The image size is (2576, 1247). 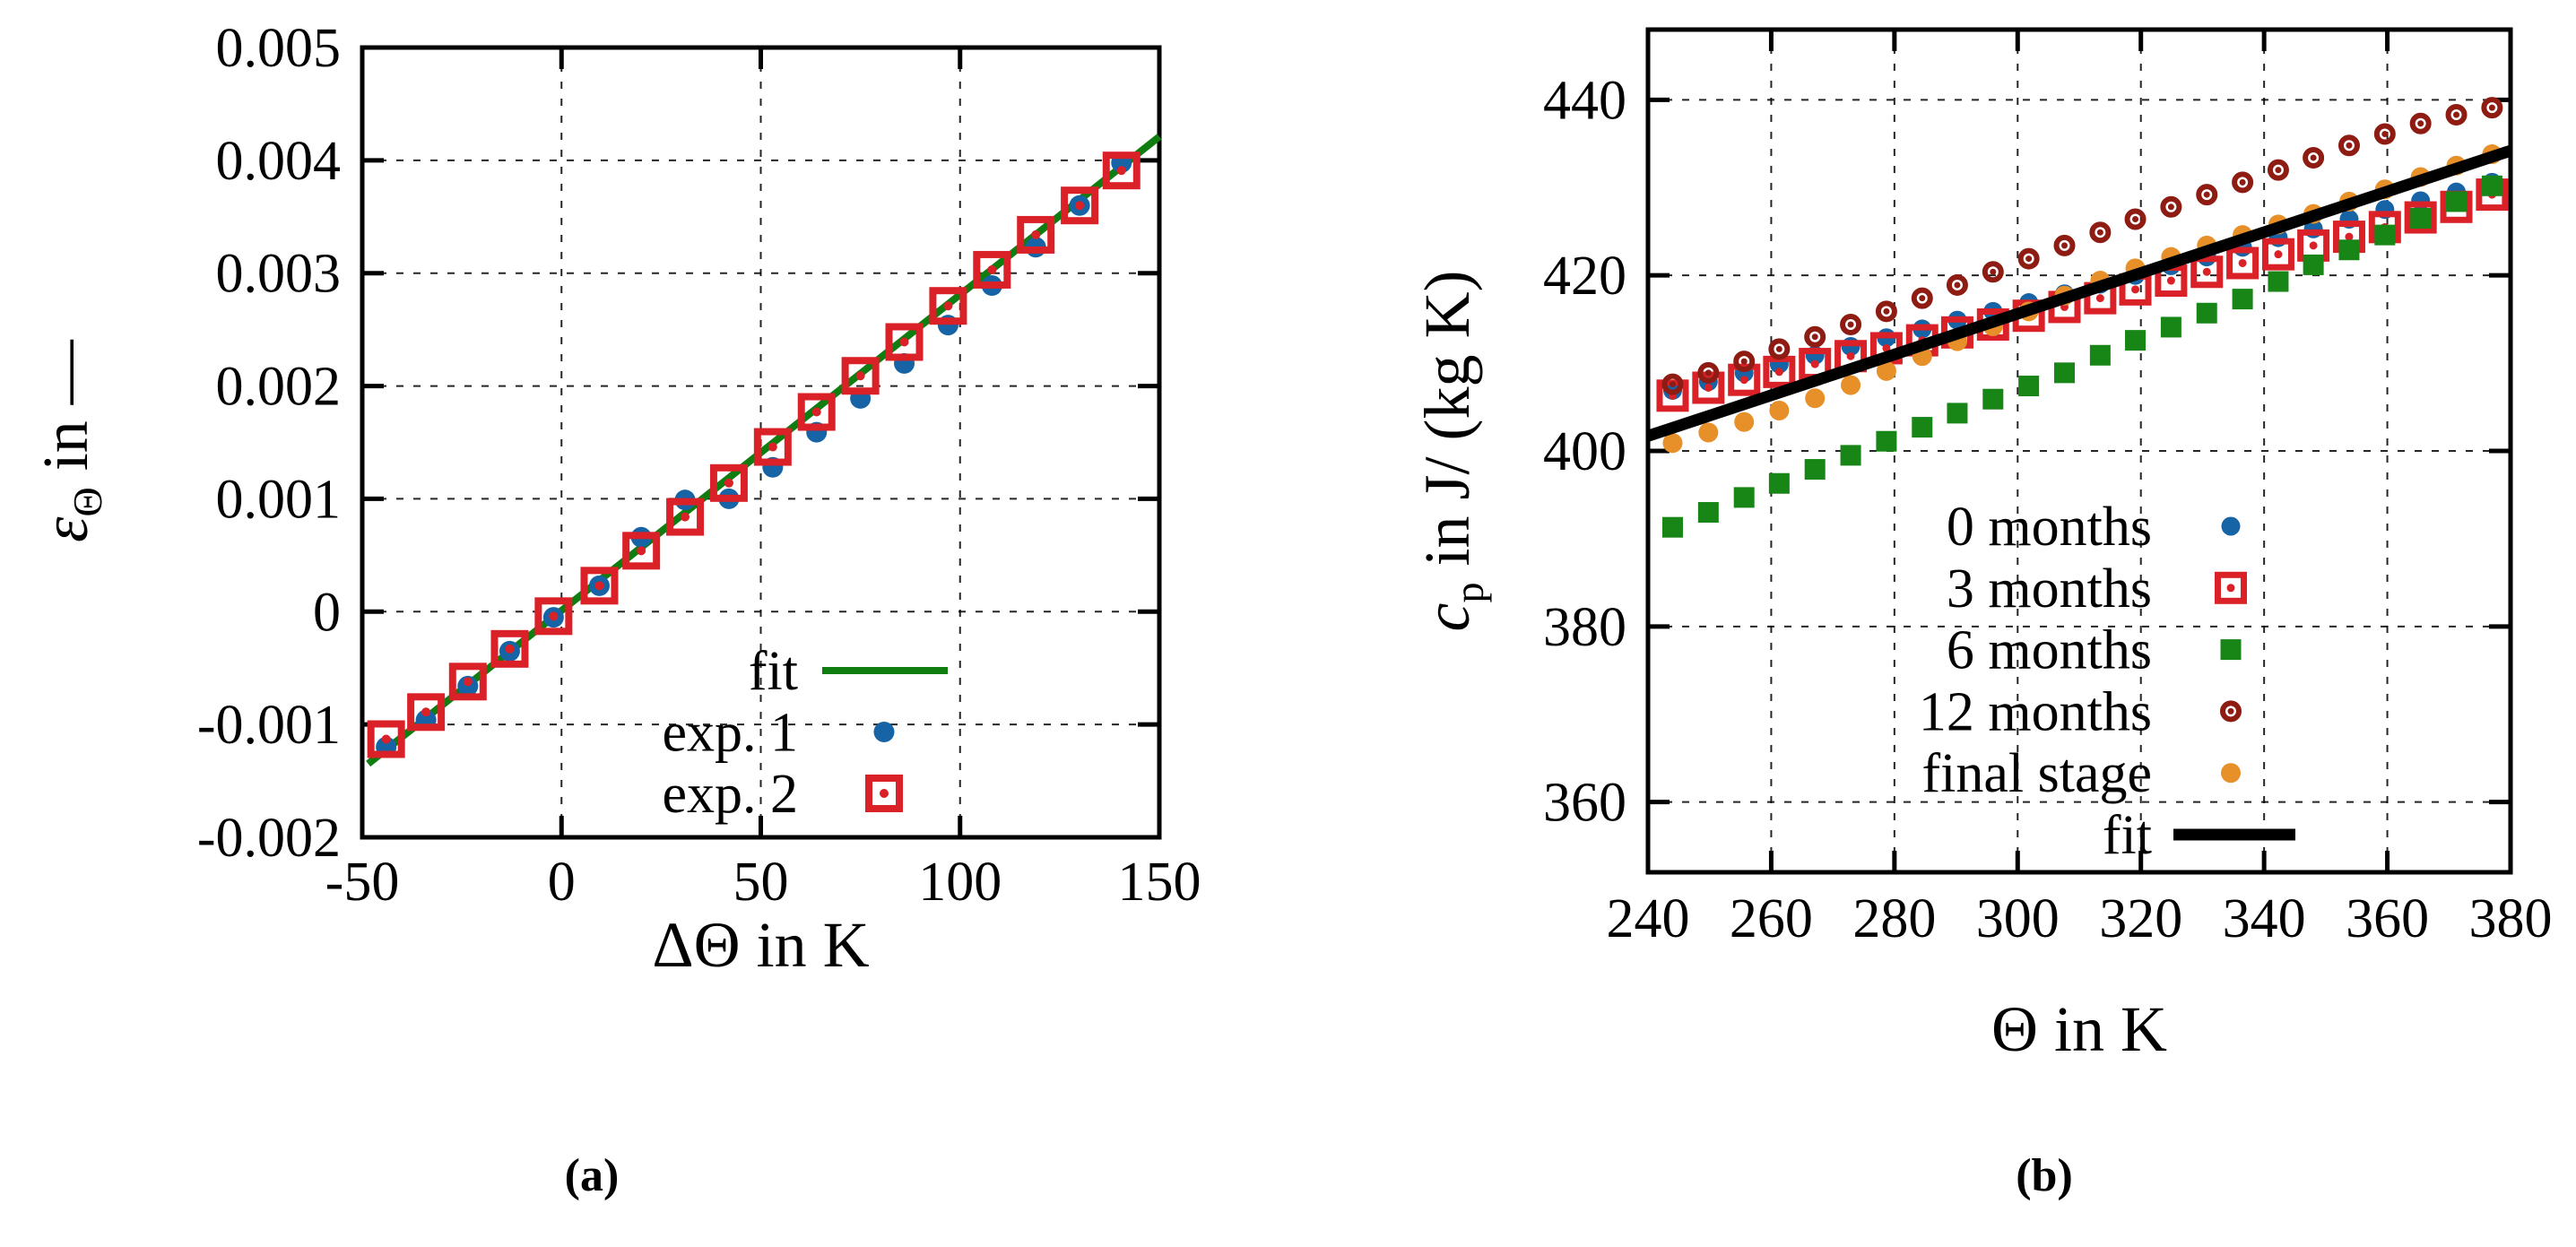 What do you see at coordinates (70, 440) in the screenshot?
I see `plot-a-ylabel: εΘ in —` at bounding box center [70, 440].